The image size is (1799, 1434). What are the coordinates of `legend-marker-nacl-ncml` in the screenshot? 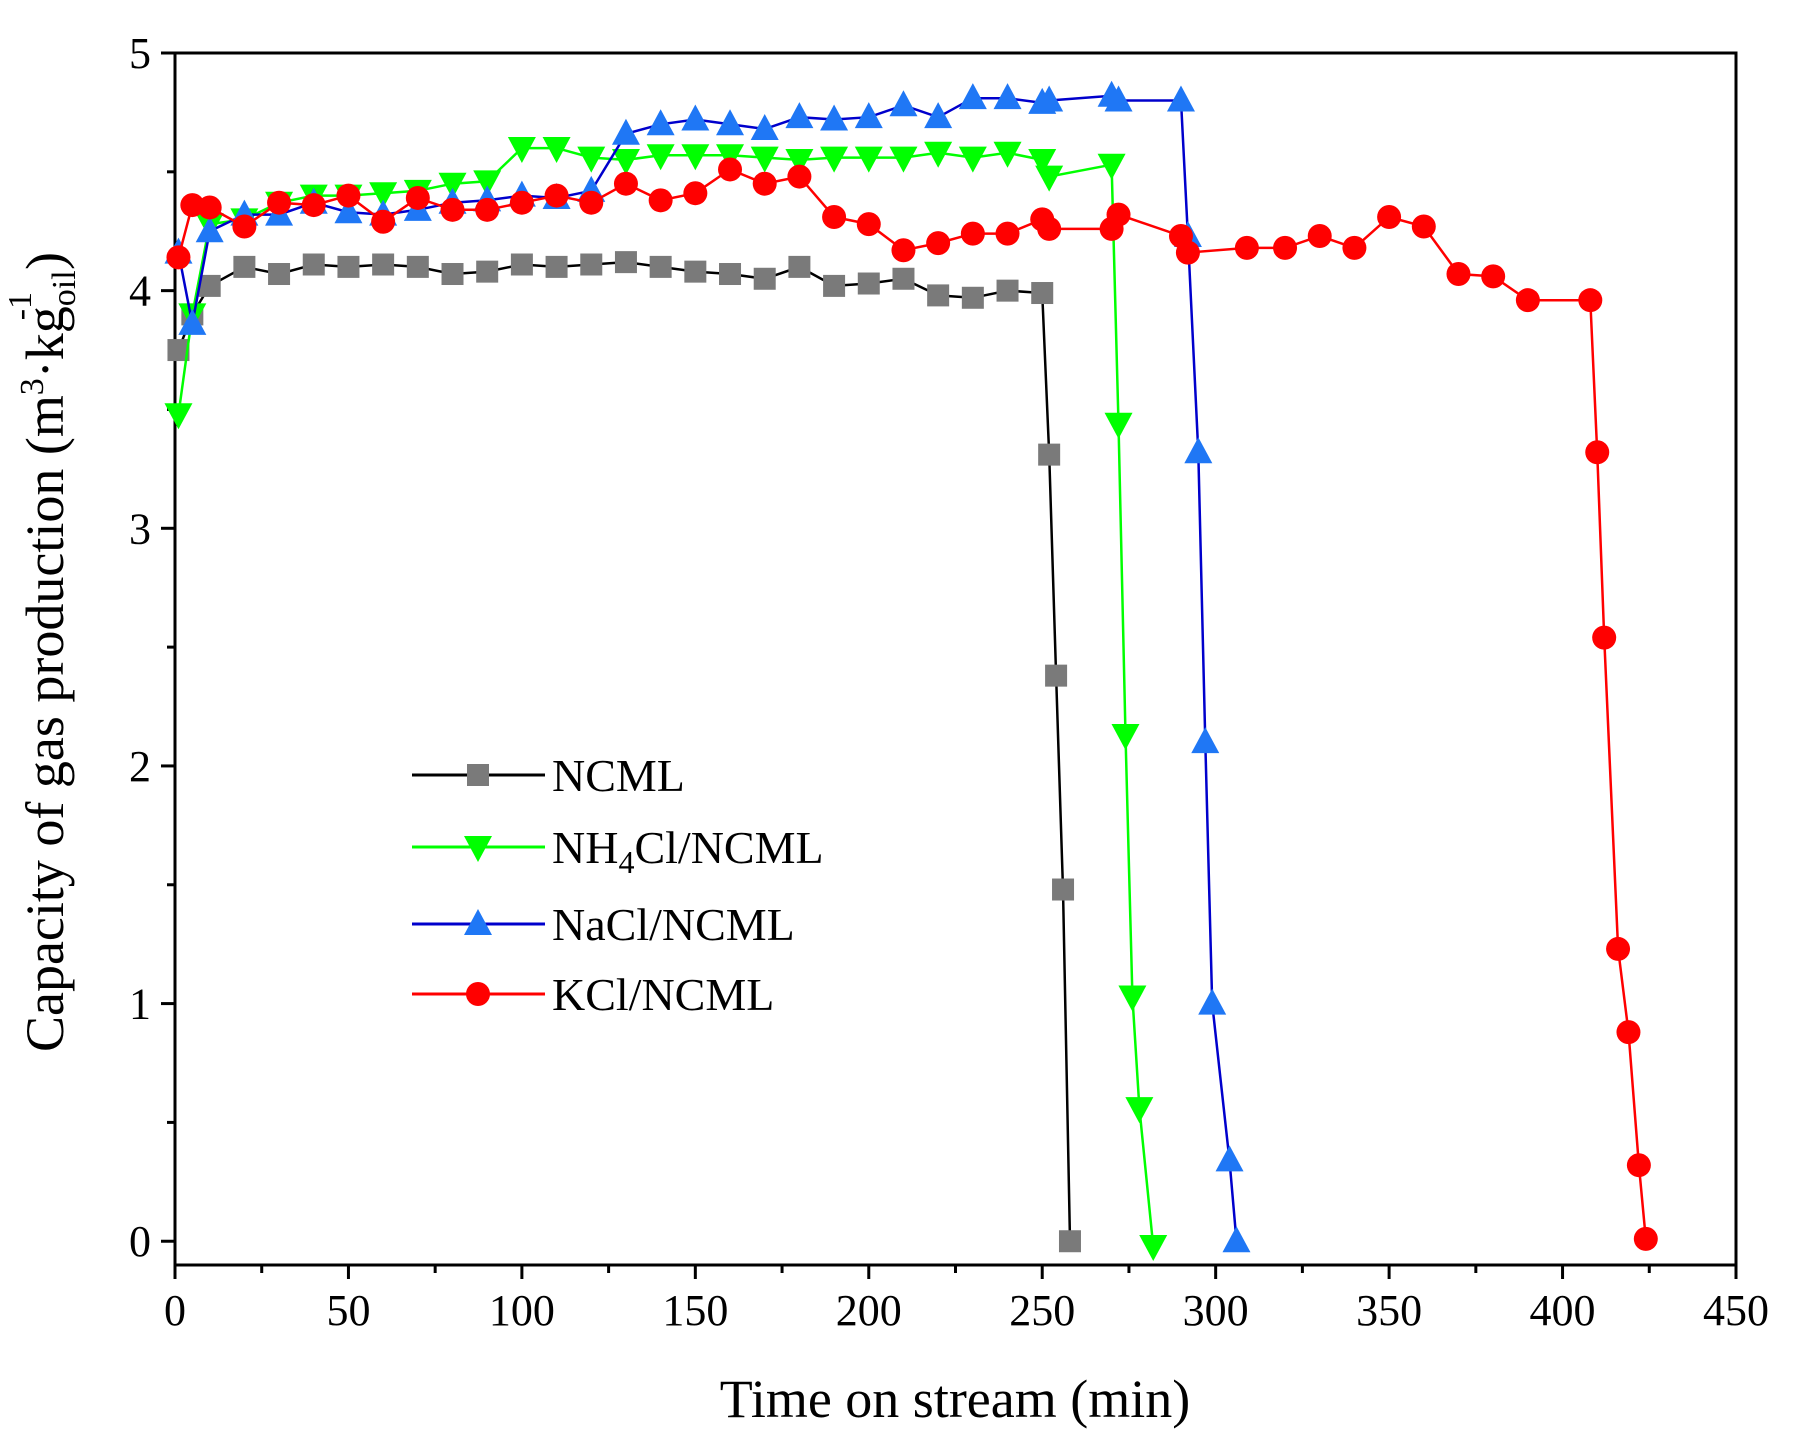 It's located at (478, 922).